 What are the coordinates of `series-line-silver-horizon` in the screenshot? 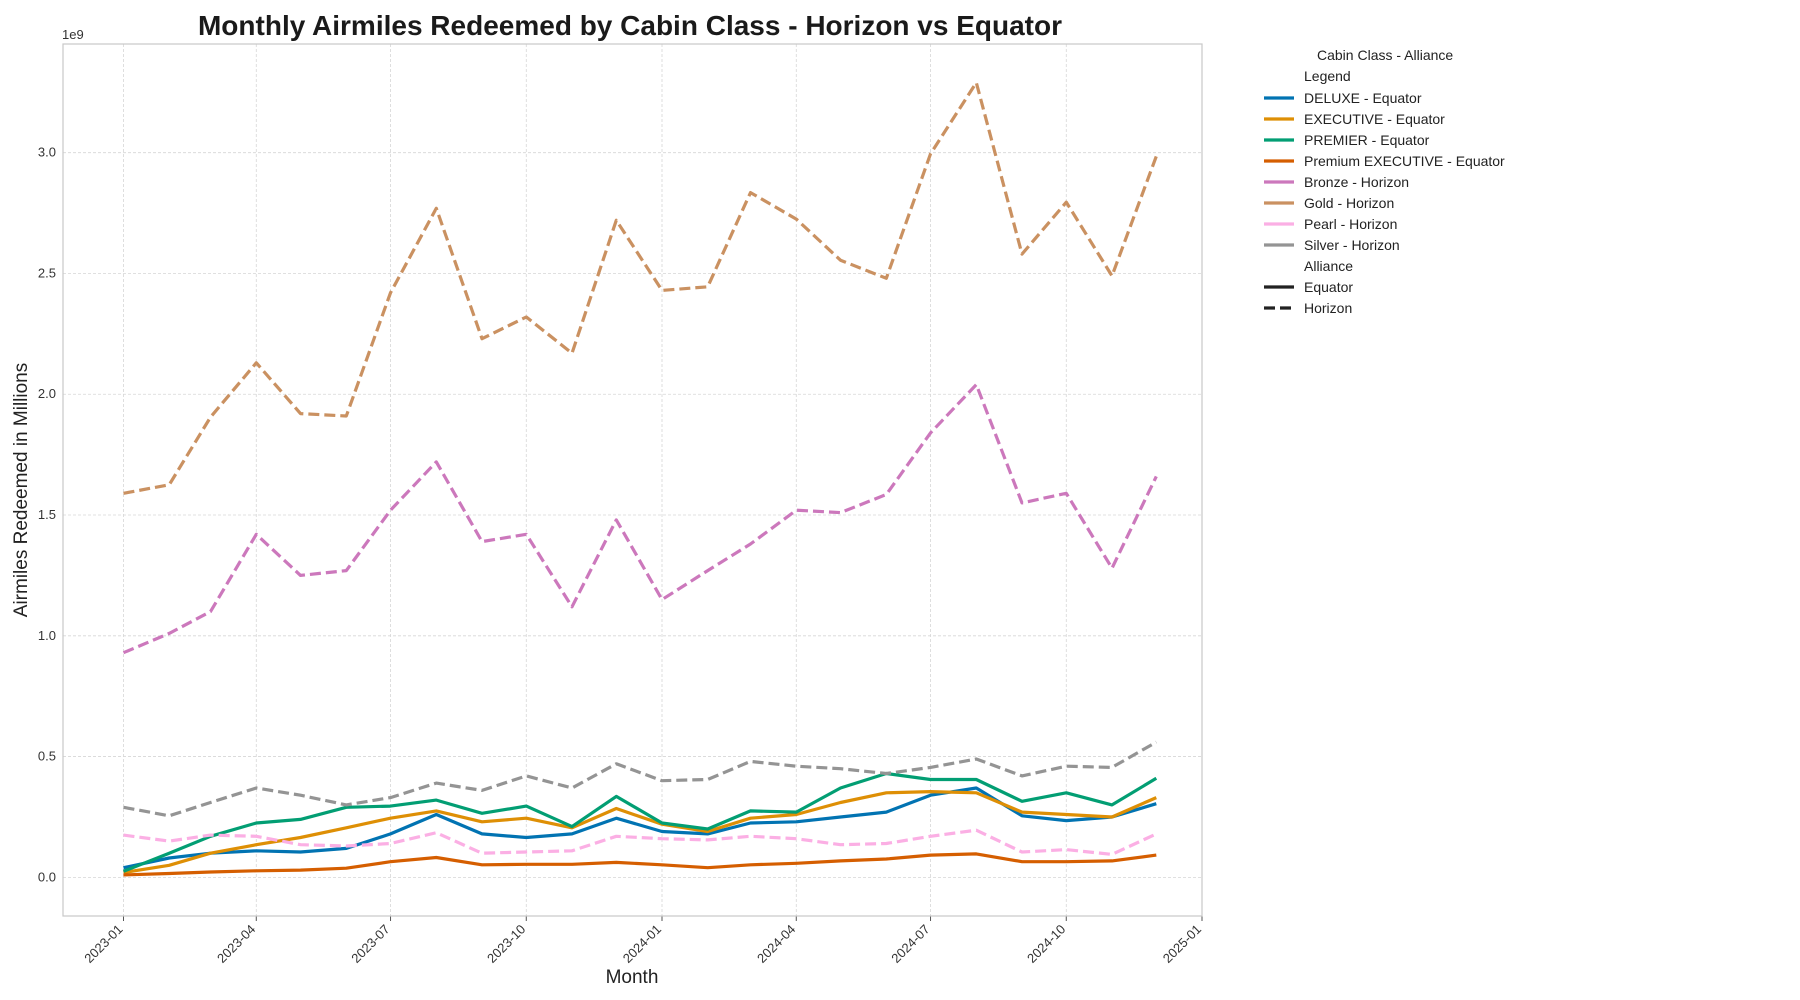 It's located at (640, 779).